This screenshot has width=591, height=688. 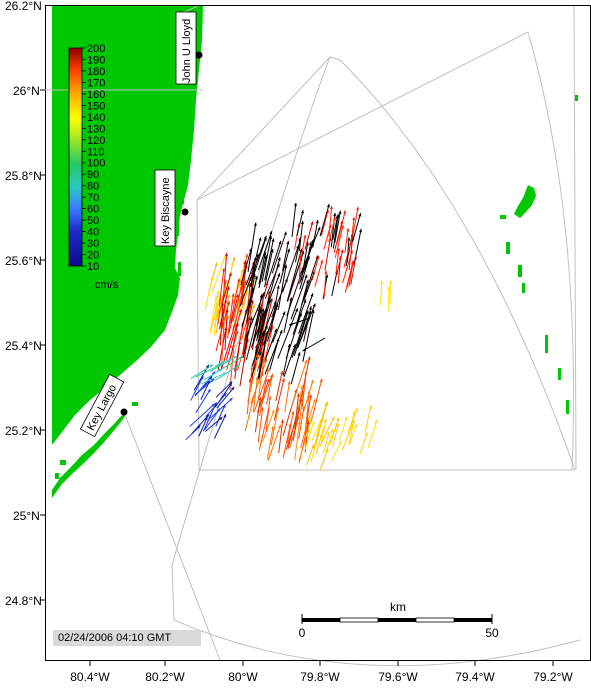 I want to click on timestamp: 02/24/2006 04:10 GMT, so click(x=127, y=638).